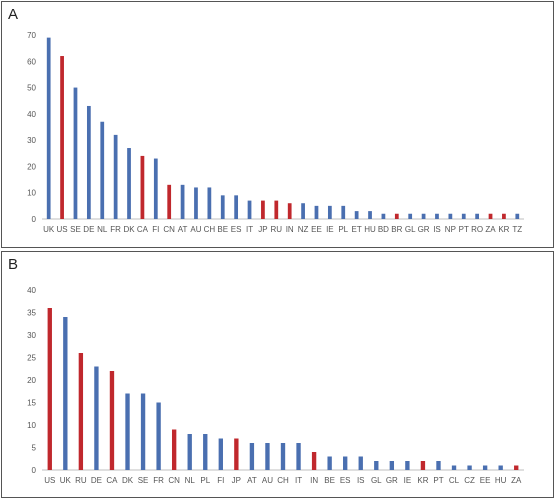  What do you see at coordinates (236, 207) in the screenshot?
I see `bar-es` at bounding box center [236, 207].